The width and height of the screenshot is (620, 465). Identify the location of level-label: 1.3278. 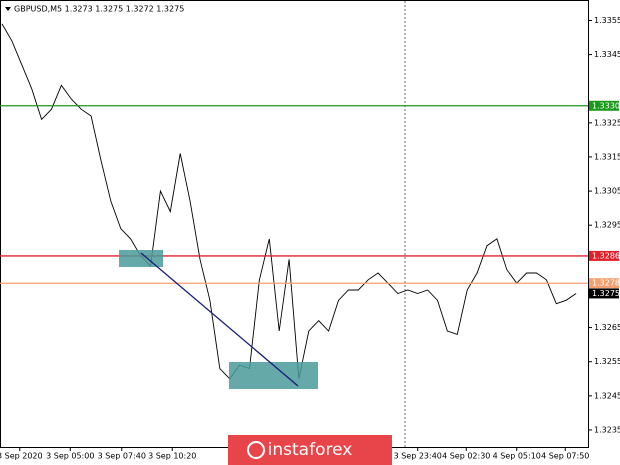
(606, 283).